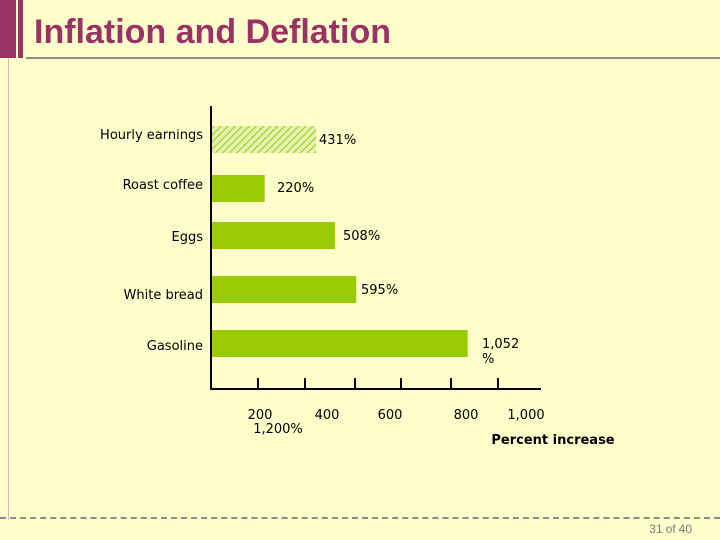 This screenshot has width=720, height=540. What do you see at coordinates (8, 289) in the screenshot?
I see `left-margin-line` at bounding box center [8, 289].